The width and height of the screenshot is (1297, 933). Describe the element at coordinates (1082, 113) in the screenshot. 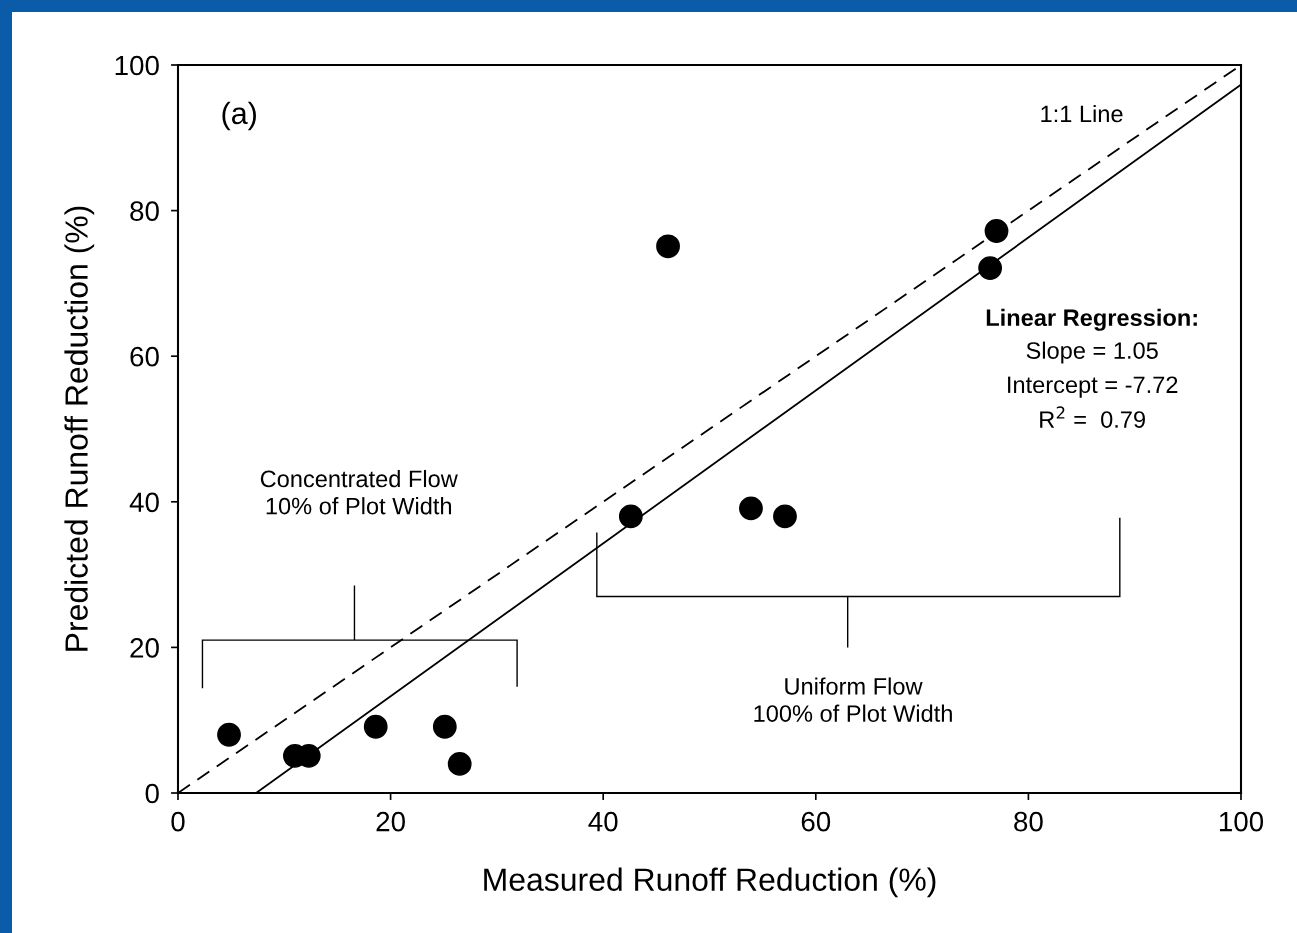

I see `annotation: 1:1 Line` at that location.